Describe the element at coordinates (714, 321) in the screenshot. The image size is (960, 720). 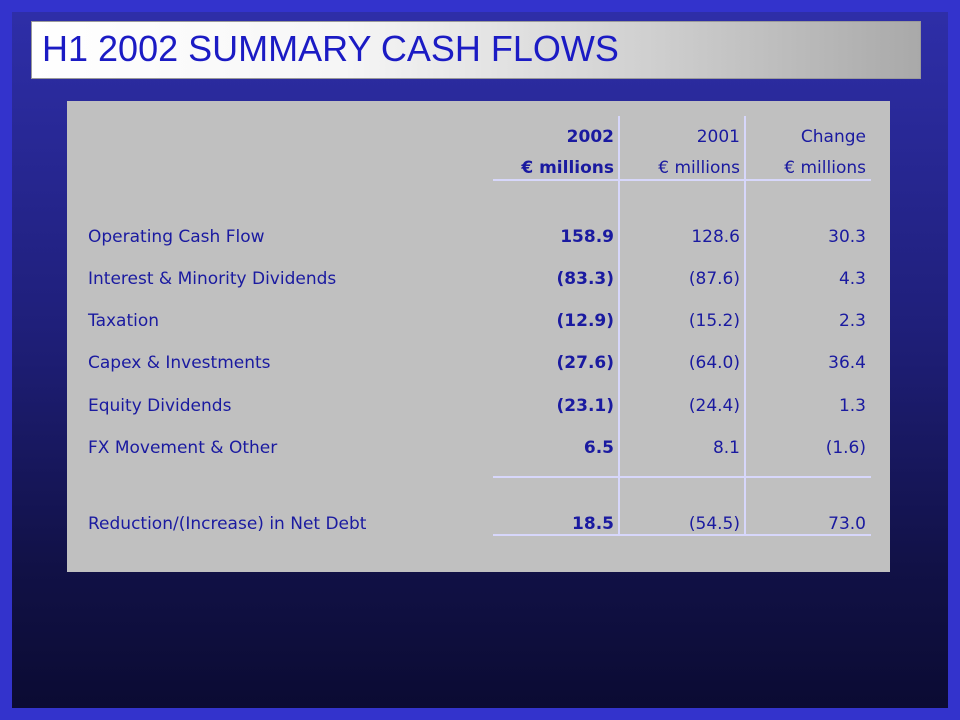
I see `row-value-2001: (15.2)` at that location.